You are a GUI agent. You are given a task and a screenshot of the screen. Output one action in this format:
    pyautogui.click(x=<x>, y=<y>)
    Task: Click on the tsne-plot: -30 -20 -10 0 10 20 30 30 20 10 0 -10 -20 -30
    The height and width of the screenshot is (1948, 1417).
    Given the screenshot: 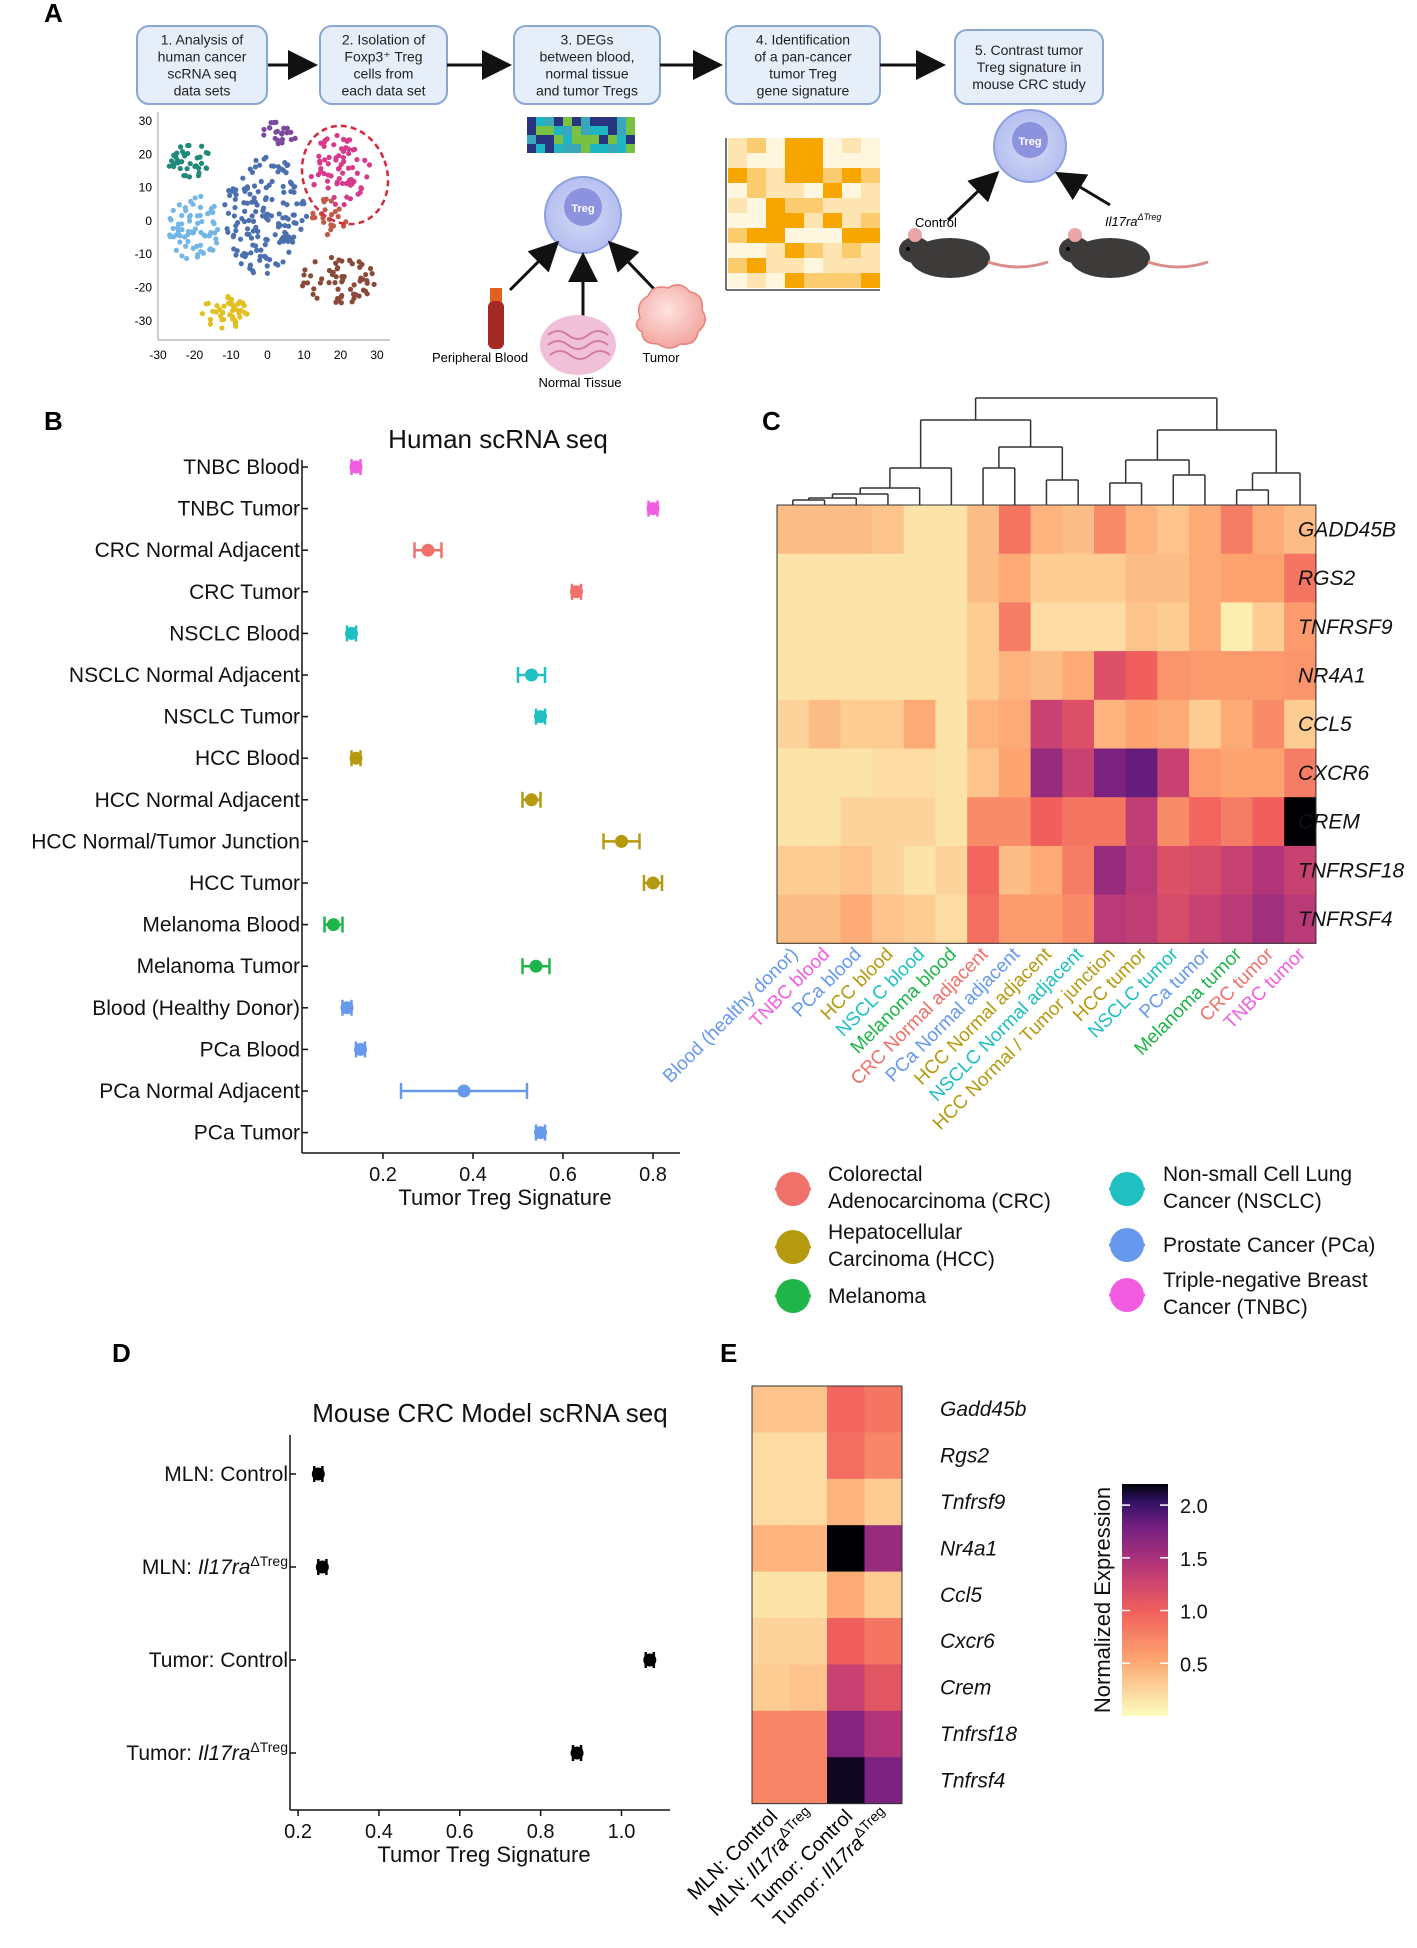 What is the action you would take?
    pyautogui.click(x=262, y=237)
    